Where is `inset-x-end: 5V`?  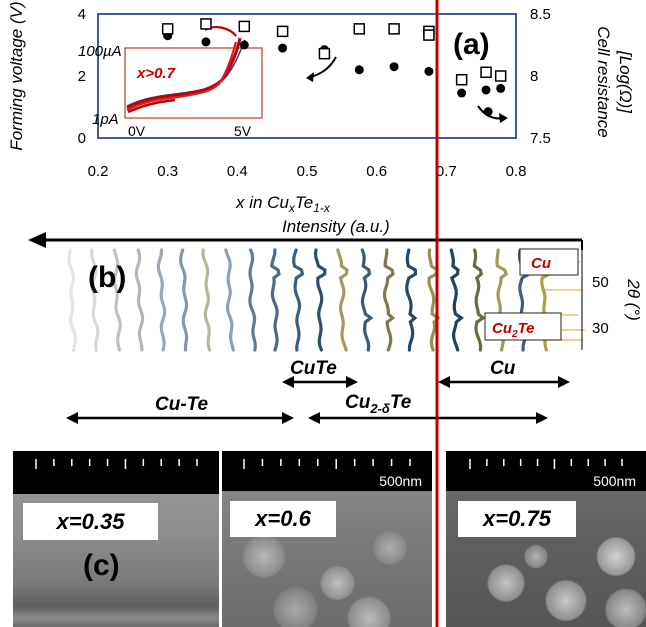
inset-x-end: 5V is located at coordinates (243, 131).